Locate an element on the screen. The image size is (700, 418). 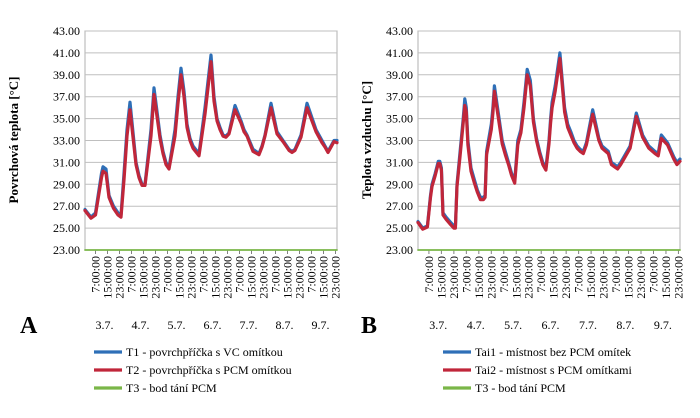
y-axis-label: Povrchová teplota [°C] is located at coordinates (13, 140).